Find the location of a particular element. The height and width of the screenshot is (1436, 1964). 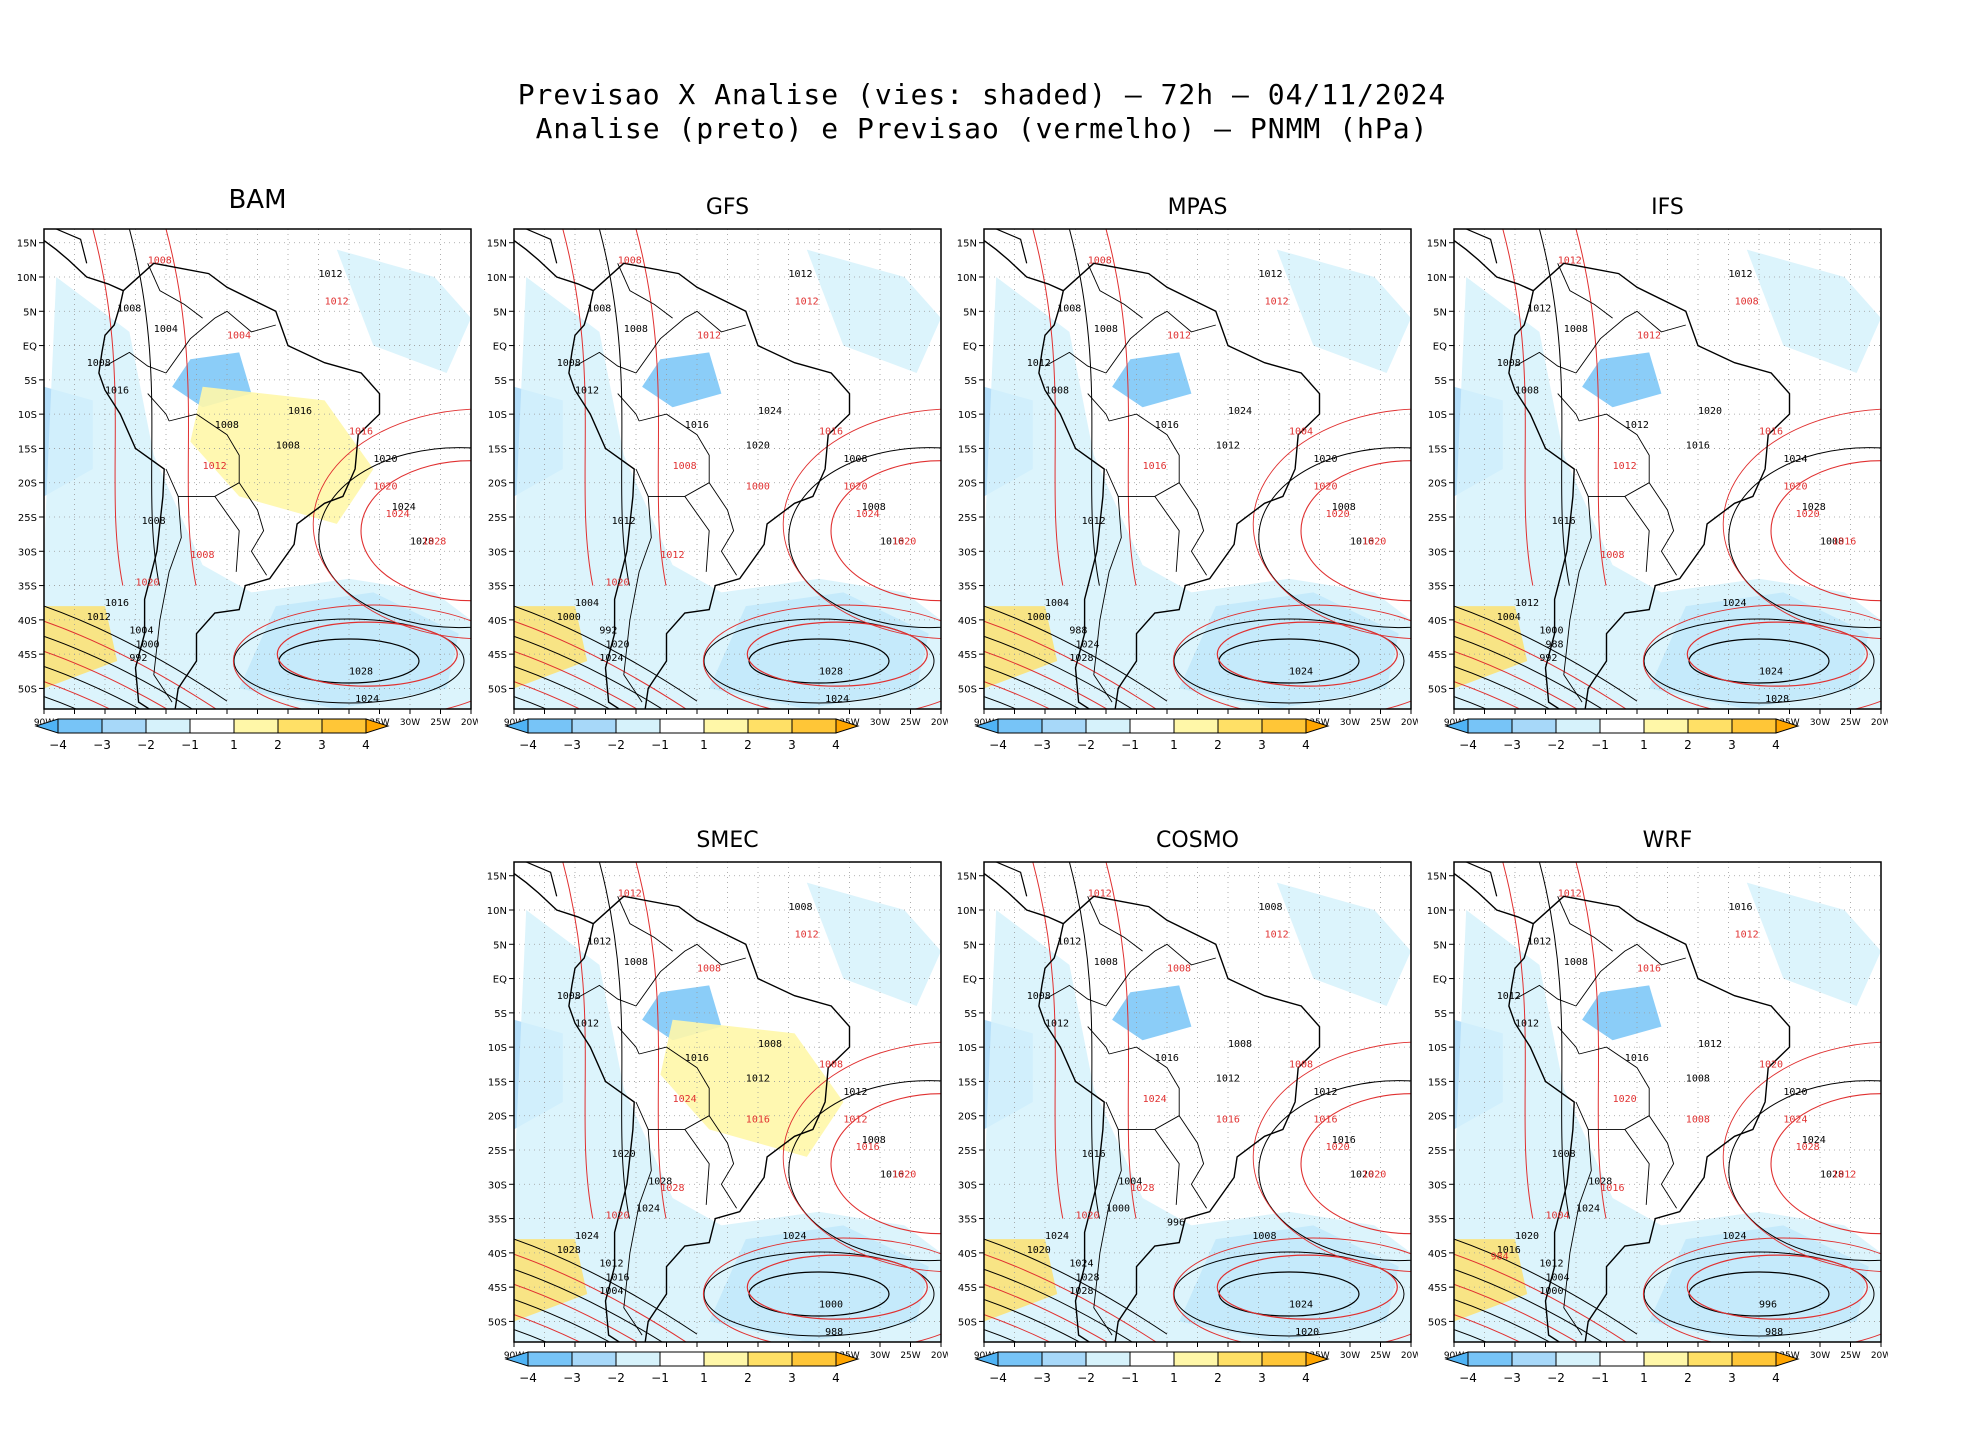

analysis-isobar-label: 1004 is located at coordinates (1509, 617).